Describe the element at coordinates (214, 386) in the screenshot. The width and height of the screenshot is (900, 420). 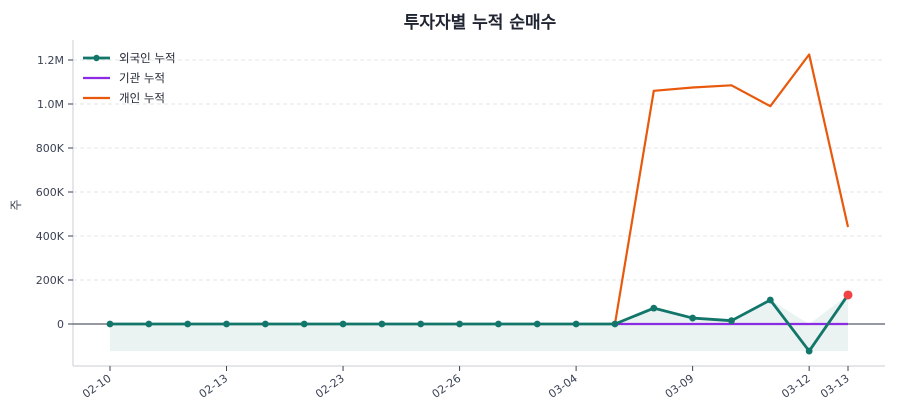
I see `x-tick-label: 02-13` at that location.